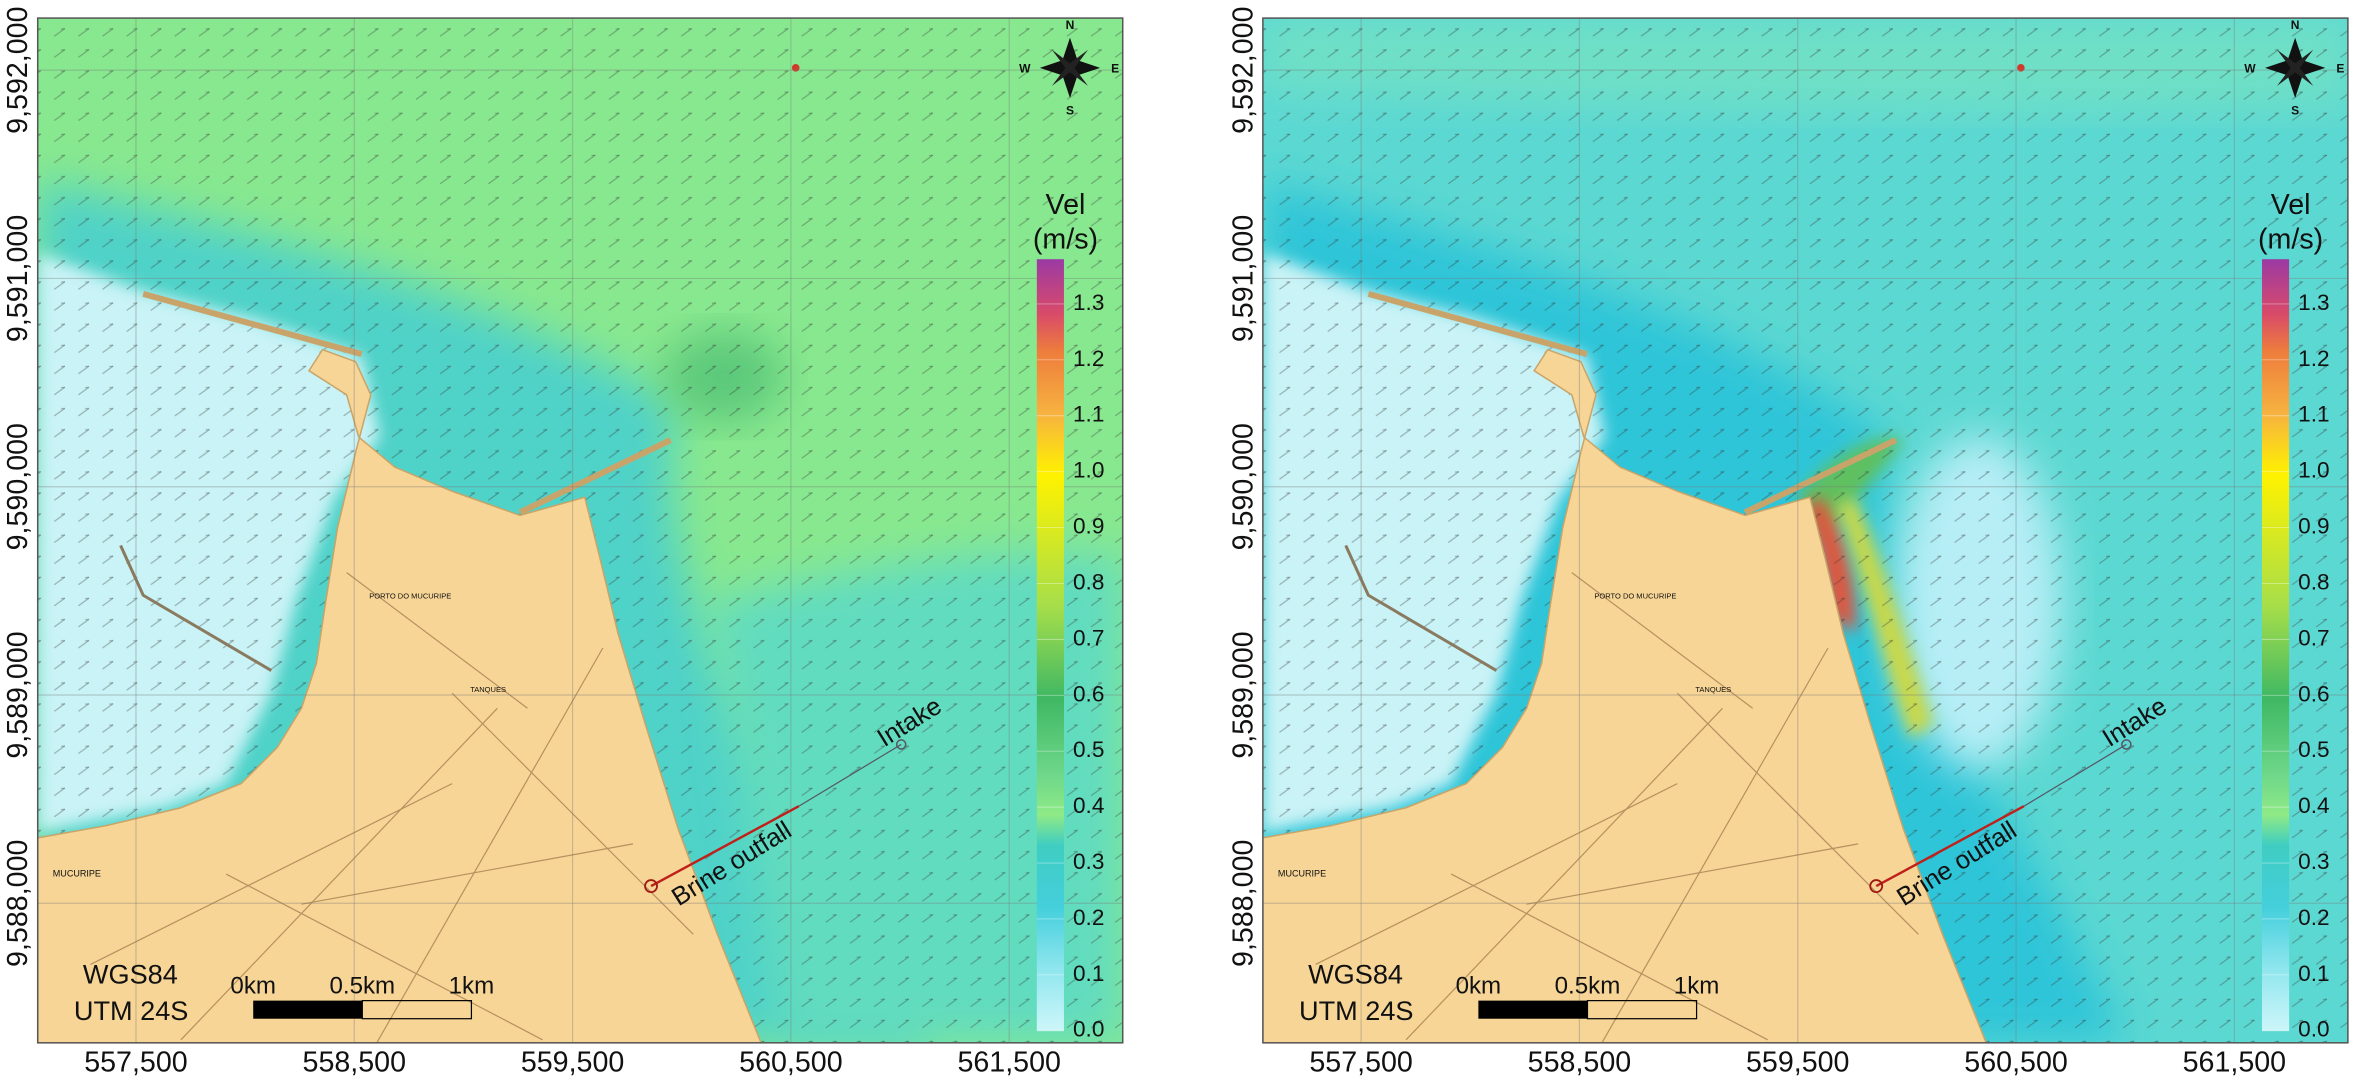  What do you see at coordinates (1243, 486) in the screenshot?
I see `y-tick-label: 9,590,000` at bounding box center [1243, 486].